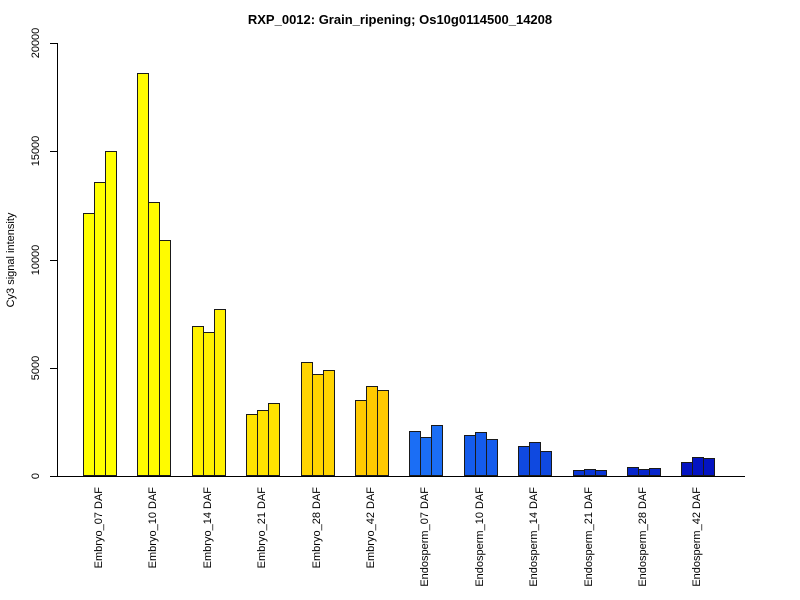 The image size is (800, 600). I want to click on y-axis-line, so click(57, 260).